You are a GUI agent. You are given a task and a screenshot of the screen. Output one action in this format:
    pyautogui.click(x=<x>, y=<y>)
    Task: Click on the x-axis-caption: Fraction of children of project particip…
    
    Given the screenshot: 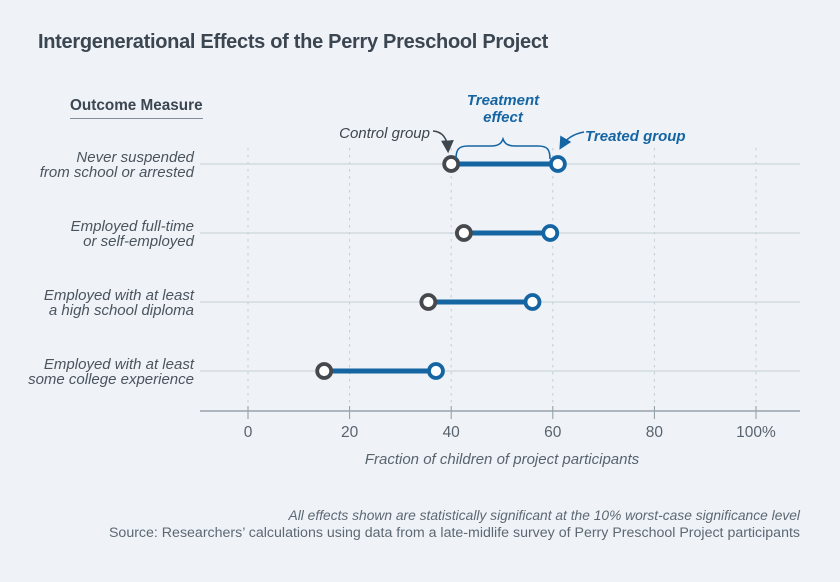 What is the action you would take?
    pyautogui.click(x=502, y=459)
    